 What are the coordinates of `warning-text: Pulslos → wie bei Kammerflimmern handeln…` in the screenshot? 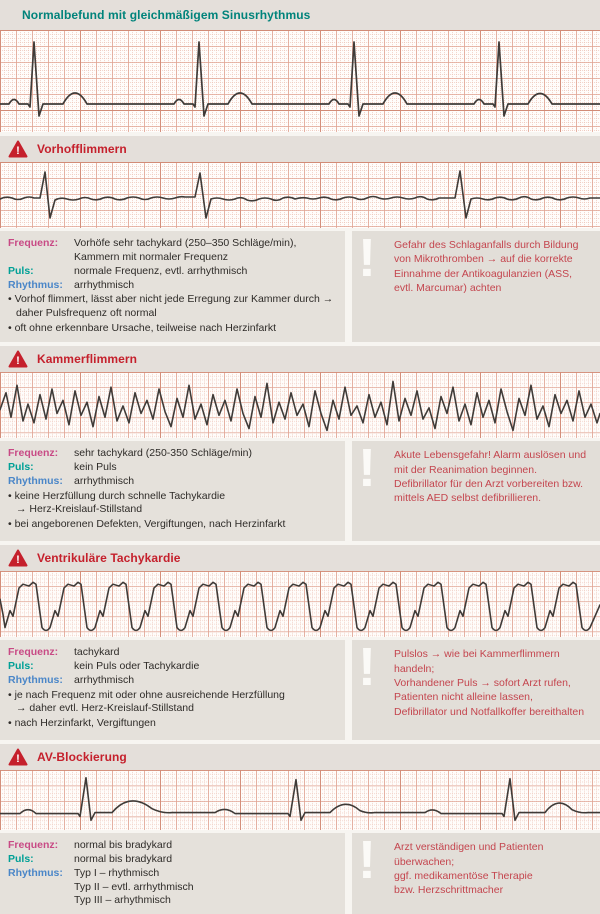 It's located at (489, 683).